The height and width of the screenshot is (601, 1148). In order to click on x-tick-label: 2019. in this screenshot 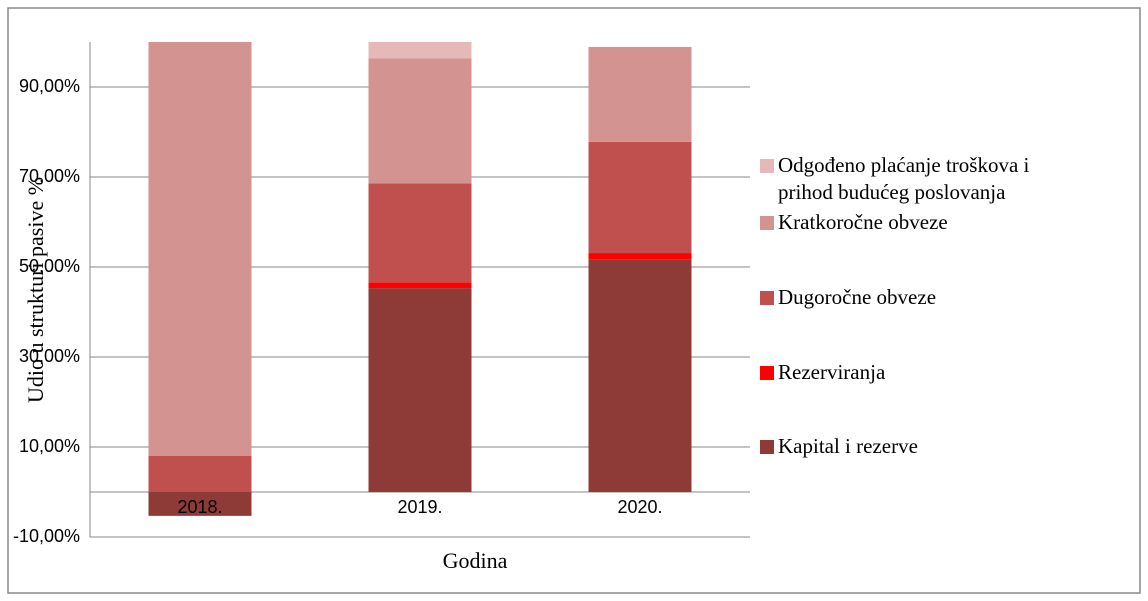, I will do `click(419, 507)`.